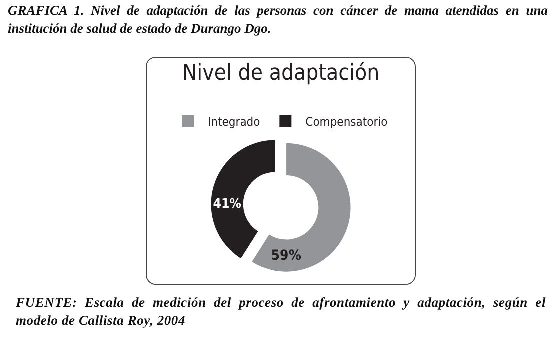 This screenshot has width=560, height=345. I want to click on legend-label: Compensatorio, so click(347, 122).